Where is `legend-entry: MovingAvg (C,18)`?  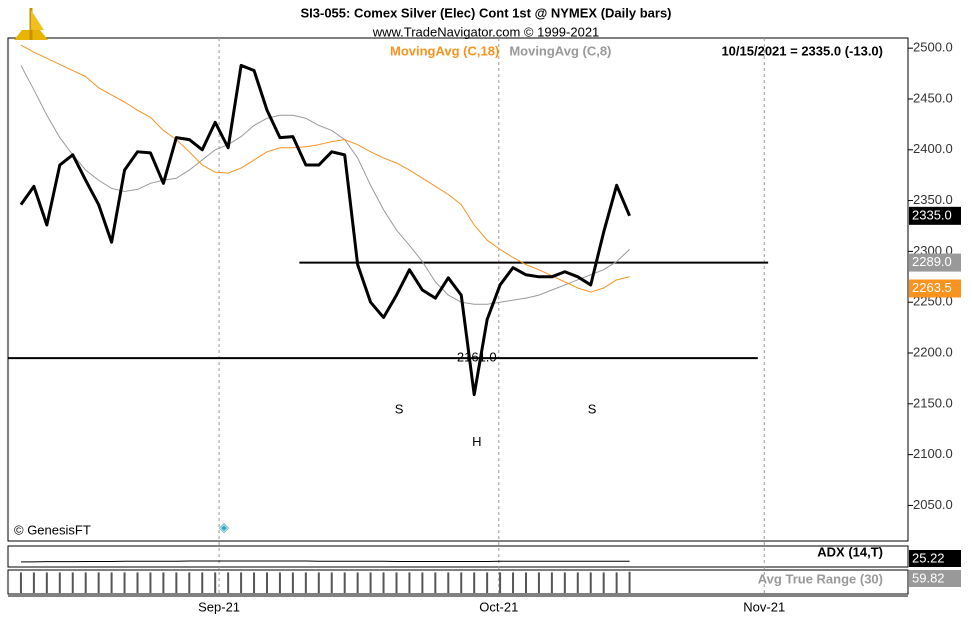
legend-entry: MovingAvg (C,18) is located at coordinates (444, 50).